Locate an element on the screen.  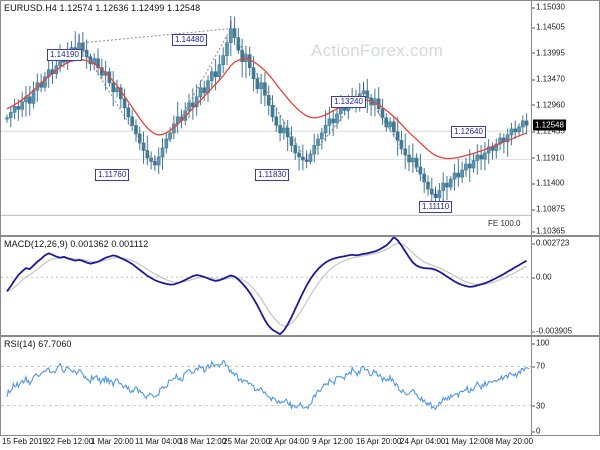
macd-axis-tick: -0.003905 is located at coordinates (552, 331).